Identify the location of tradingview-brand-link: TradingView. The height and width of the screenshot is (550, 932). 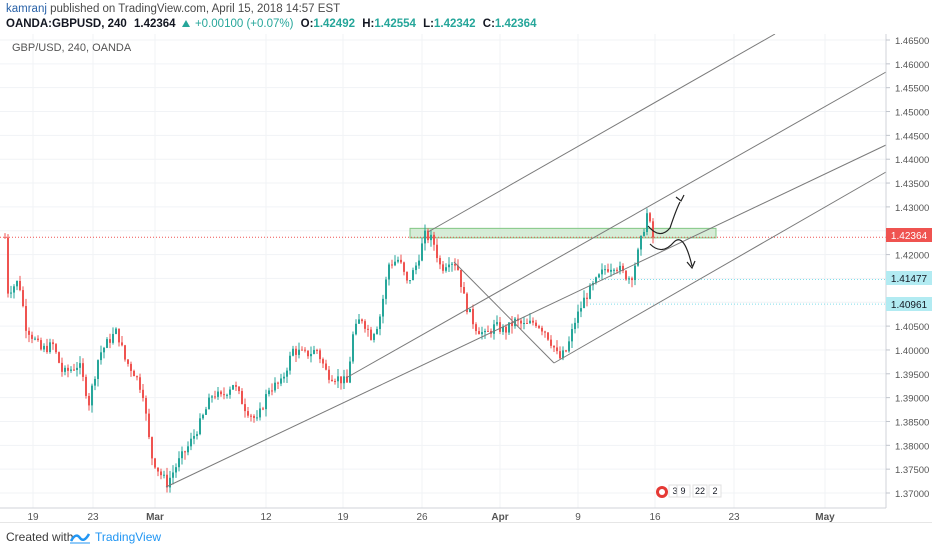
(128, 537).